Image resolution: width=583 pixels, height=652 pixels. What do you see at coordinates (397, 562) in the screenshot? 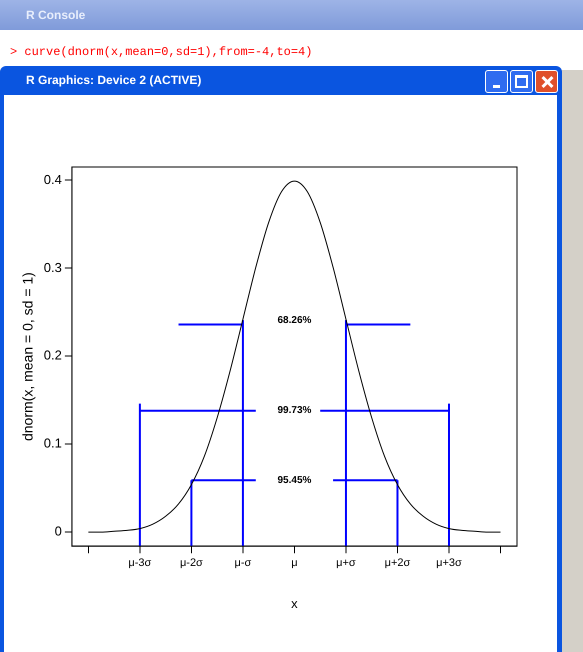
I see `x-tick-label: μ+2σ` at bounding box center [397, 562].